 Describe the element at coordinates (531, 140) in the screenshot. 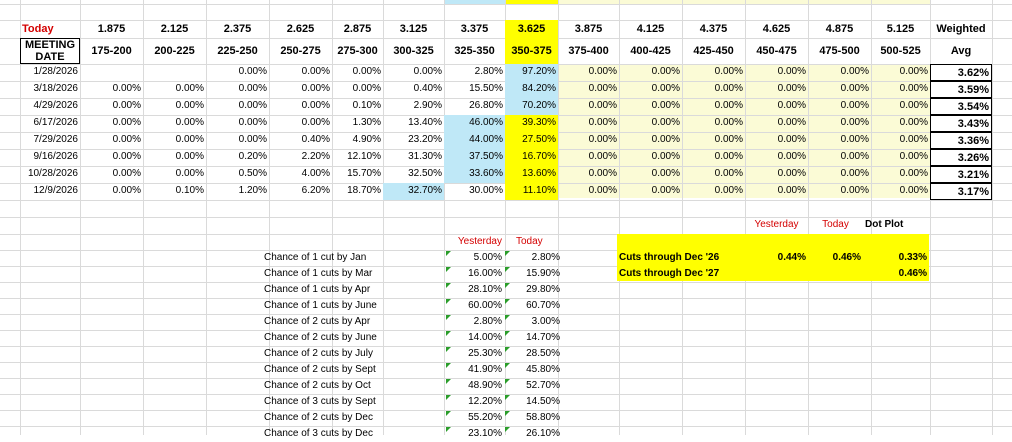

I see `probability-cell: 27.50%` at that location.